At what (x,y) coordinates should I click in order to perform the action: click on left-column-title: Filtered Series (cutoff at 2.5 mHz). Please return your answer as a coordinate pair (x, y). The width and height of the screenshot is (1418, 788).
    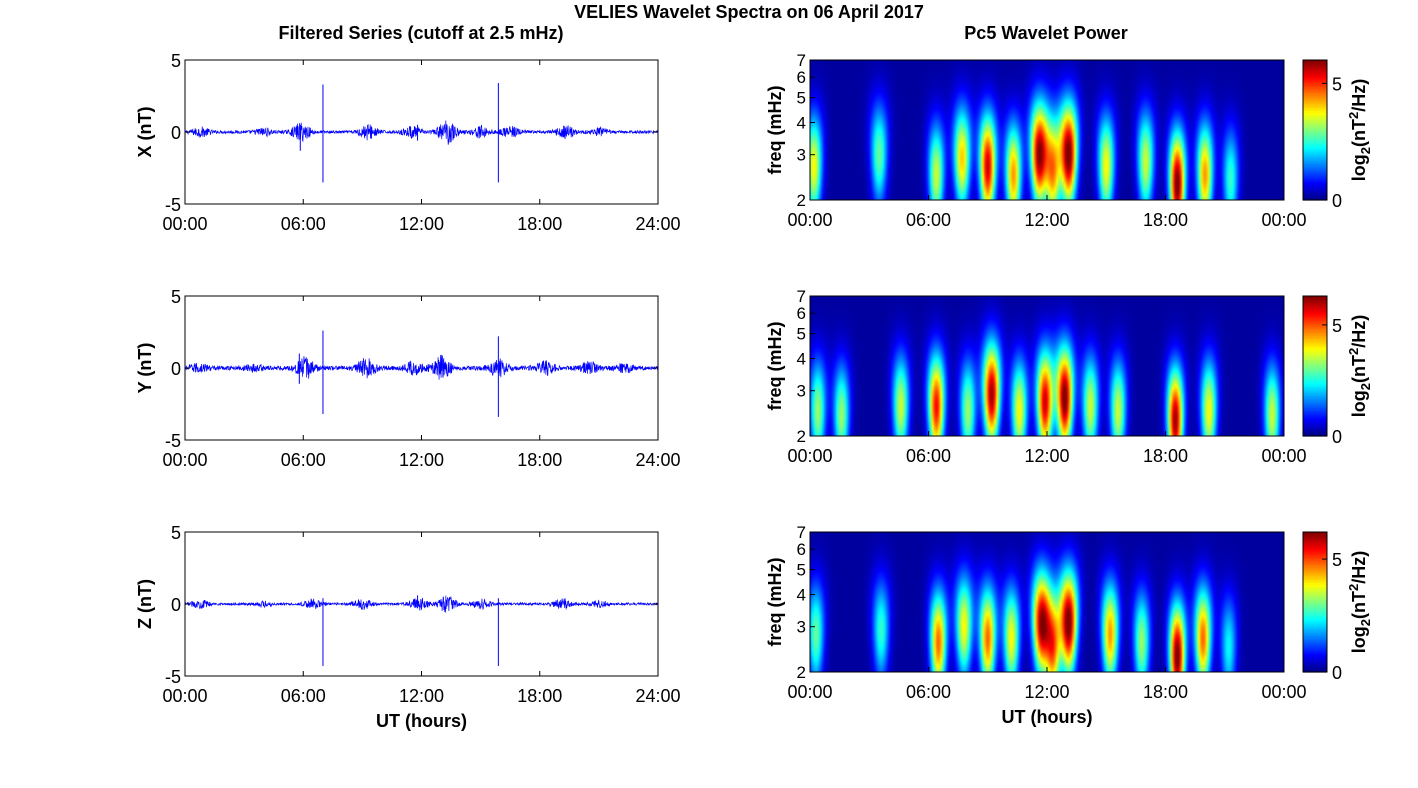
    Looking at the image, I should click on (420, 33).